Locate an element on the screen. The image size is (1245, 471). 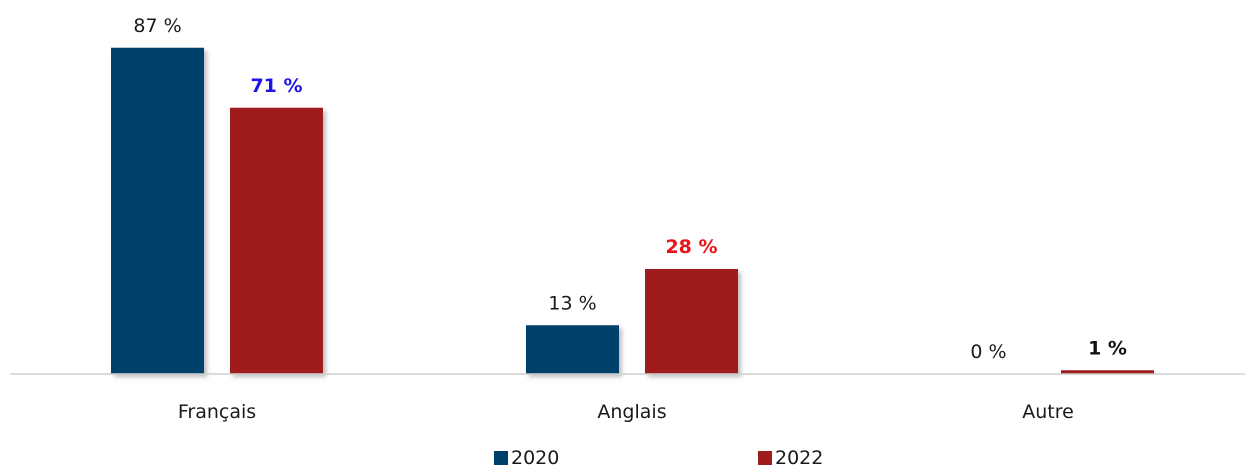
data-label-2020-0: 87 % is located at coordinates (157, 26).